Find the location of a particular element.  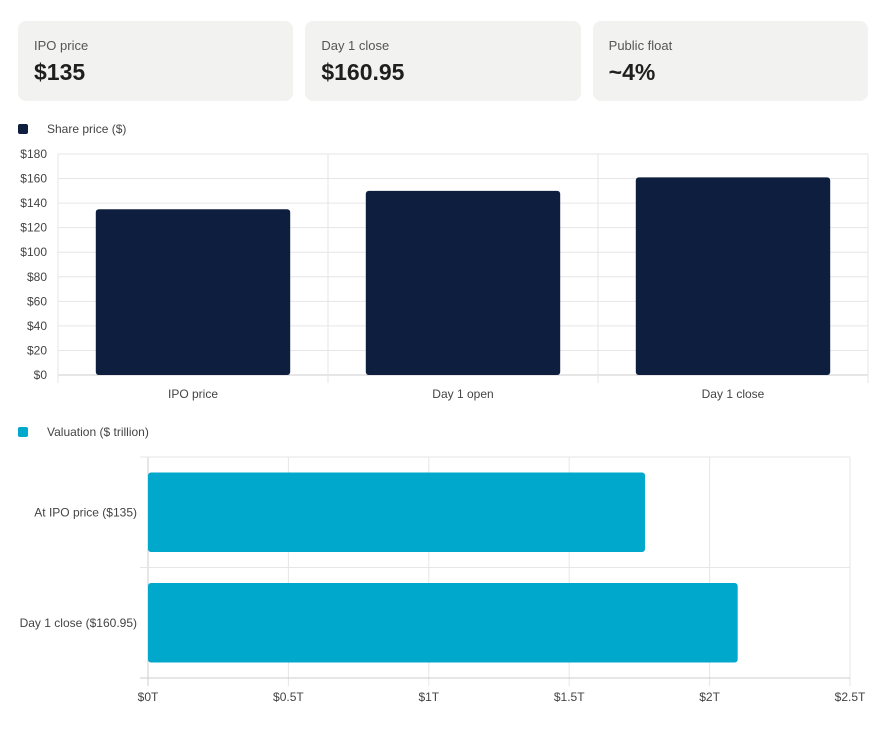

x-tick-label: Day 1 close is located at coordinates (733, 394).